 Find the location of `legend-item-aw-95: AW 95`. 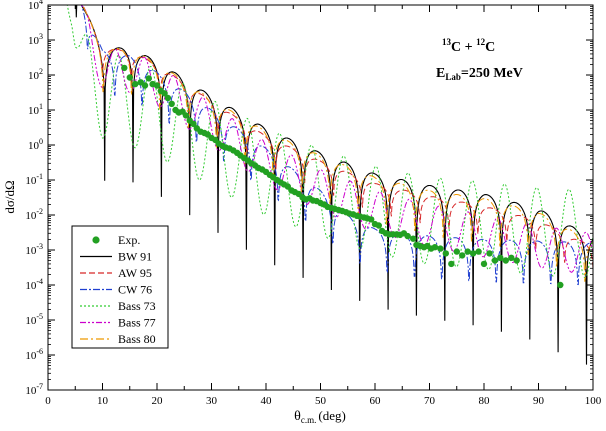

legend-item-aw-95: AW 95 is located at coordinates (116, 273).